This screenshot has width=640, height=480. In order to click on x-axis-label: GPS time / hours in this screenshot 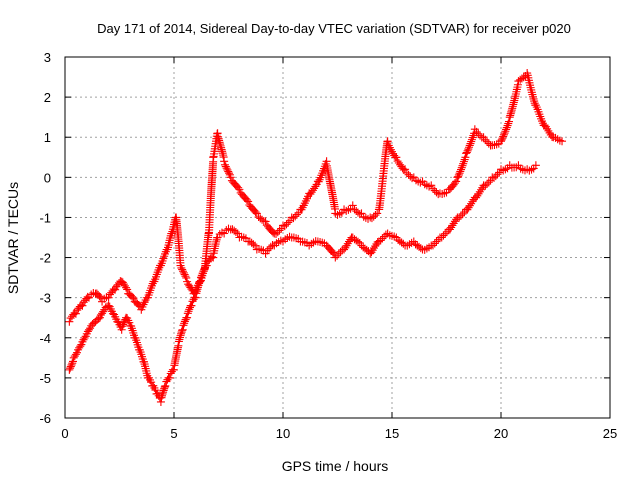, I will do `click(335, 466)`.